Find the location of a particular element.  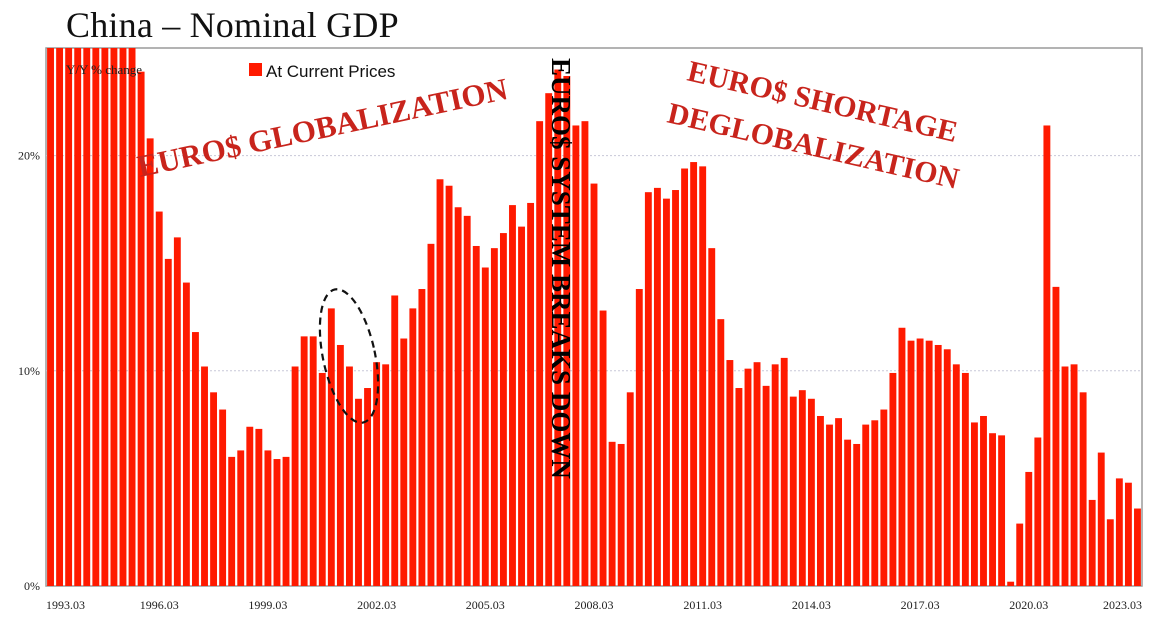

x-tick-label: 2005.03 is located at coordinates (485, 605).